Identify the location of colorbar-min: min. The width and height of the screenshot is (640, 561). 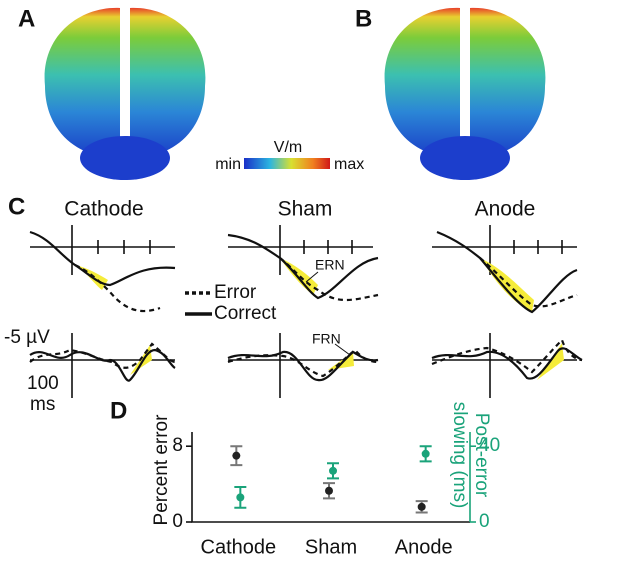
(228, 164).